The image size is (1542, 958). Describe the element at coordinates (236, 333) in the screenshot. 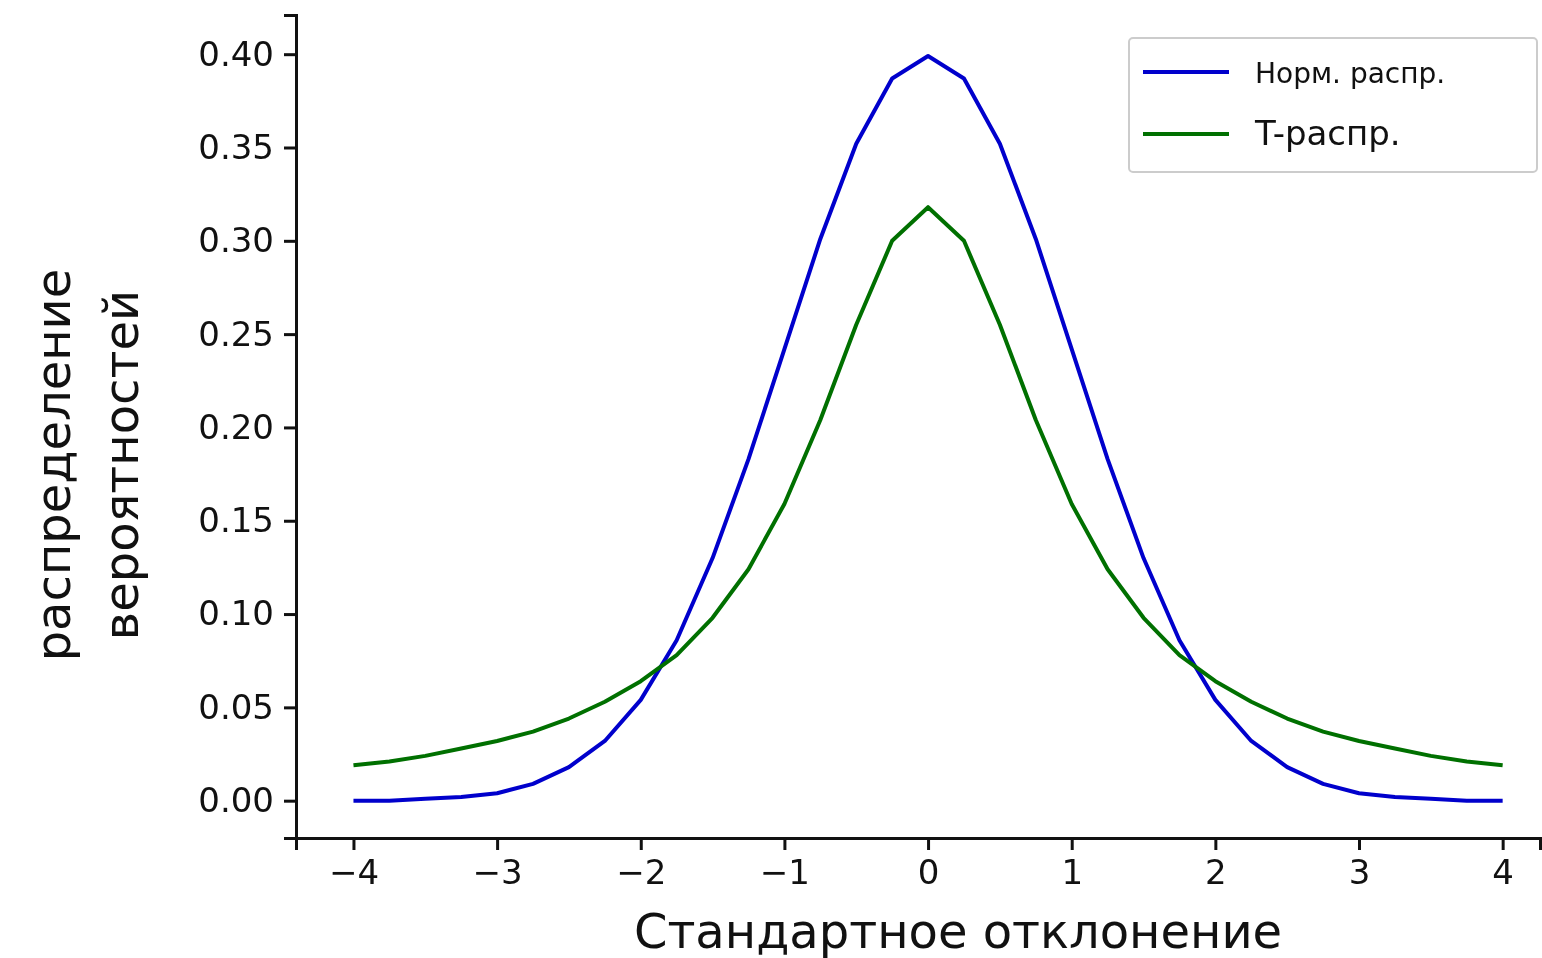

I see `y-tick-label: 0.25` at that location.